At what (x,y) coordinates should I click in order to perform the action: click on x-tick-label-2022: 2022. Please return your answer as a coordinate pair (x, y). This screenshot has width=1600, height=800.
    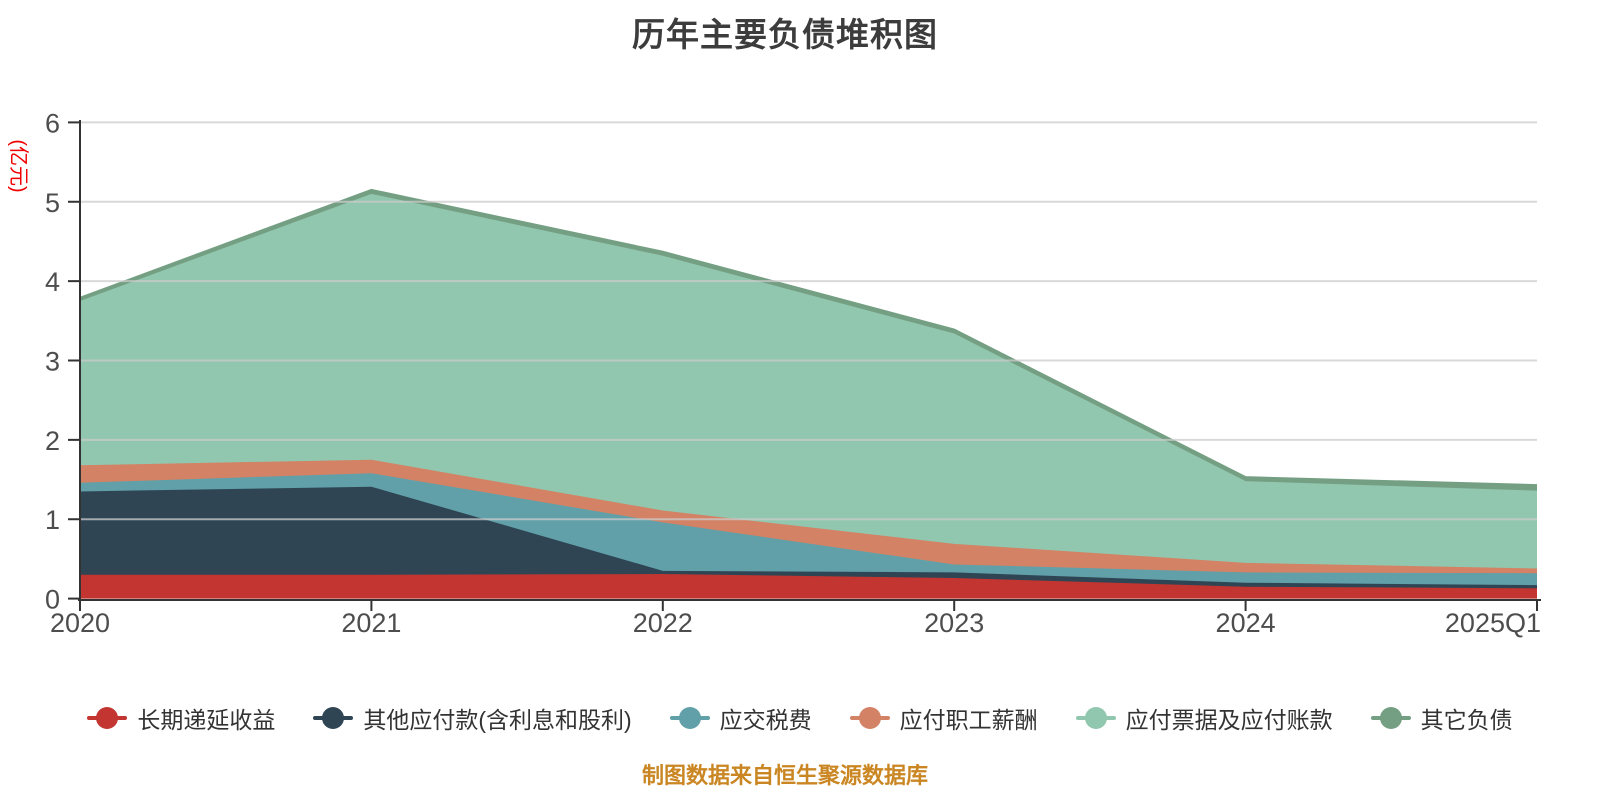
    Looking at the image, I should click on (663, 623).